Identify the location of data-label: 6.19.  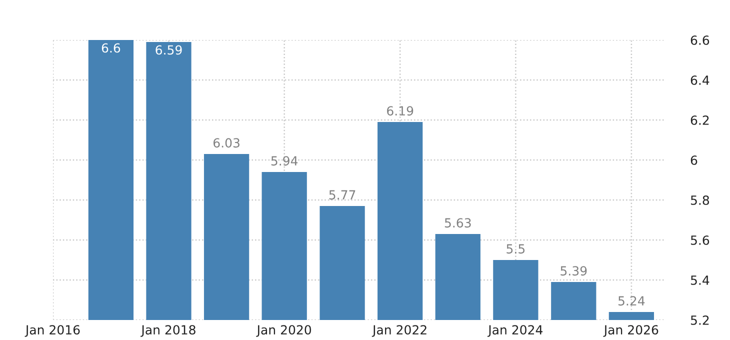
(400, 111).